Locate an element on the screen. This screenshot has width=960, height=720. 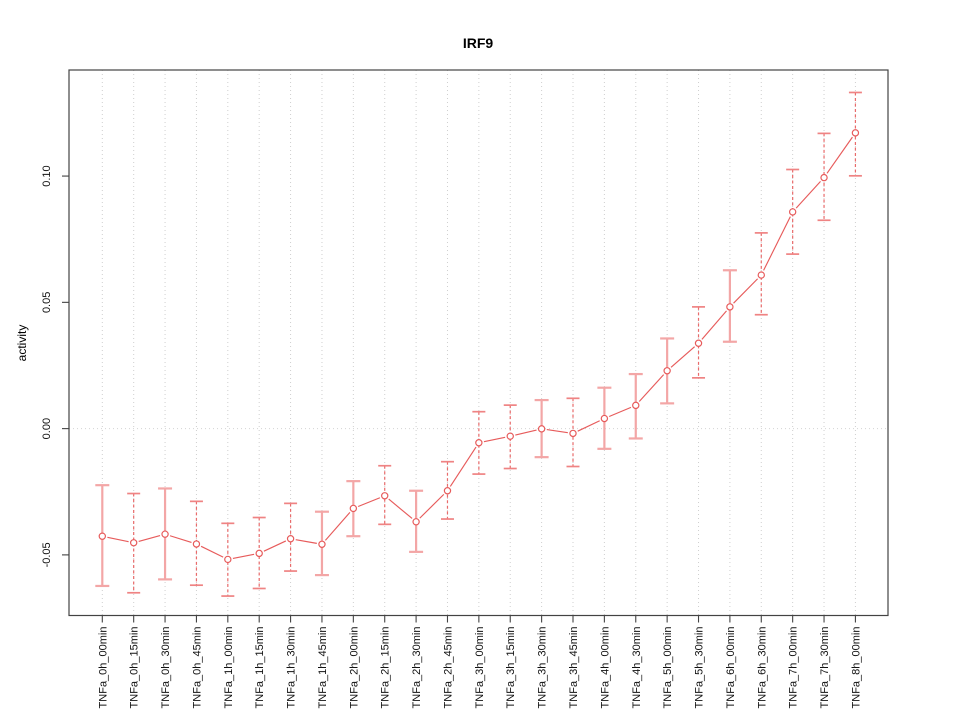
x-tick-label: TNFa_0h_15min is located at coordinates (135, 668).